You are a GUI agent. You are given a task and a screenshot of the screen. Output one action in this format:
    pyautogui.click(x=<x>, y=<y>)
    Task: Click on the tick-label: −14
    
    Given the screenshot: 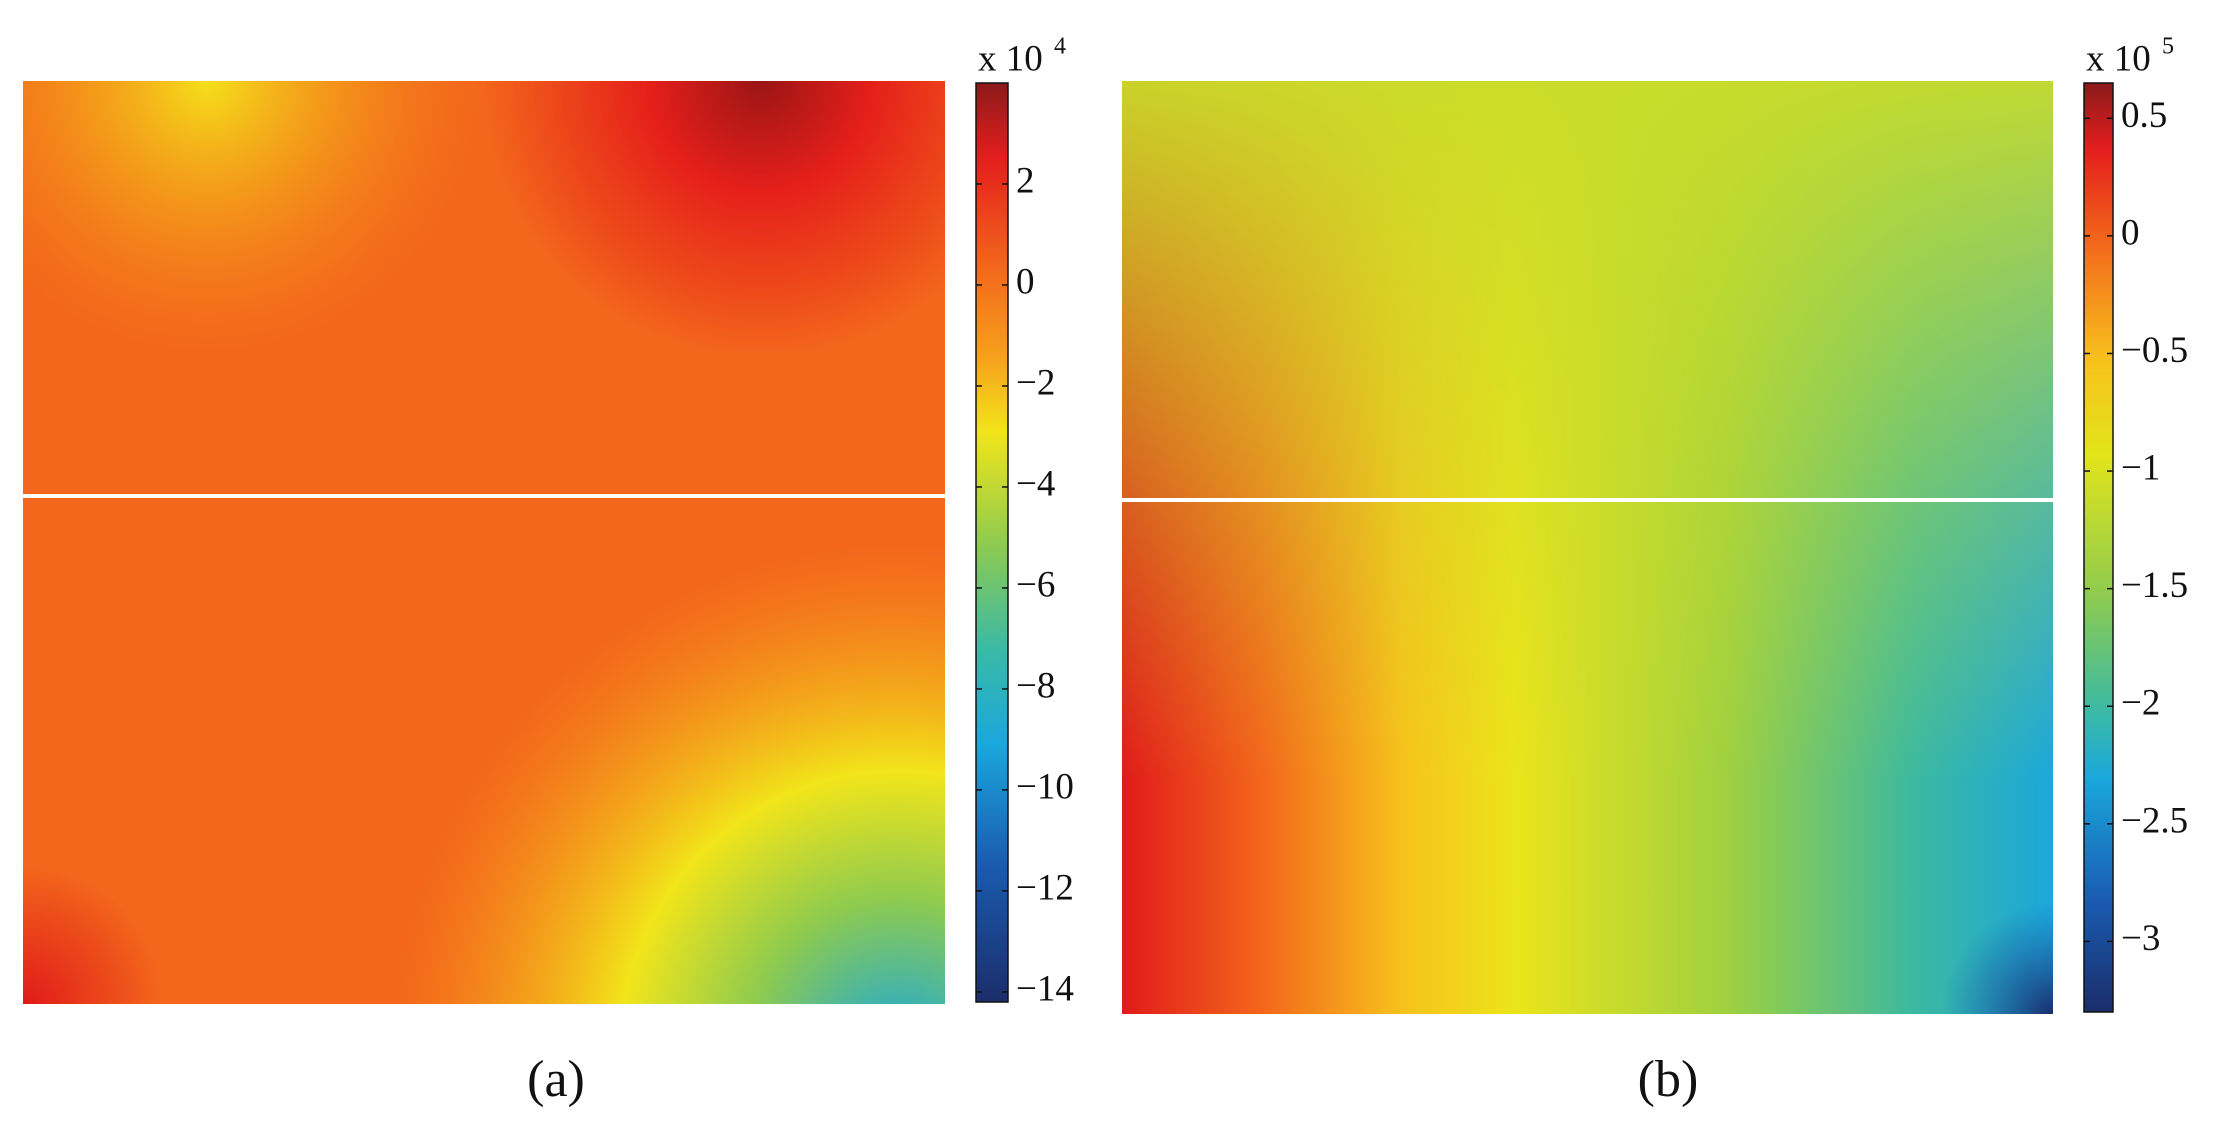 What is the action you would take?
    pyautogui.click(x=1045, y=988)
    